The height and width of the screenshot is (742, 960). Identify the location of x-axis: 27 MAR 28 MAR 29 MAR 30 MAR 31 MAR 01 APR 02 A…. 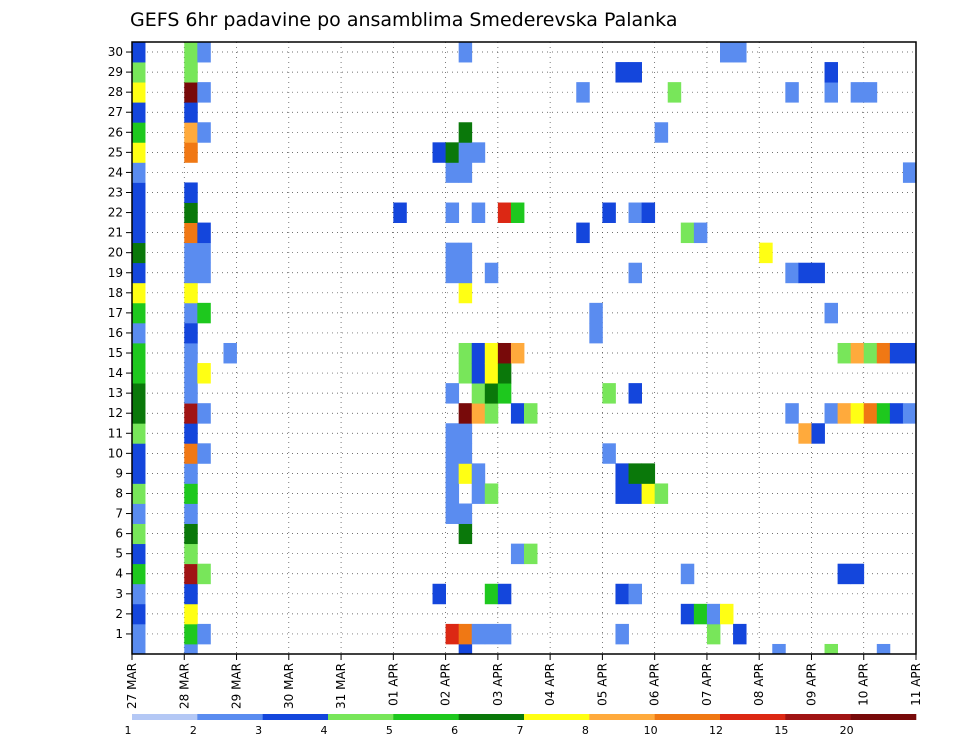
(524, 681).